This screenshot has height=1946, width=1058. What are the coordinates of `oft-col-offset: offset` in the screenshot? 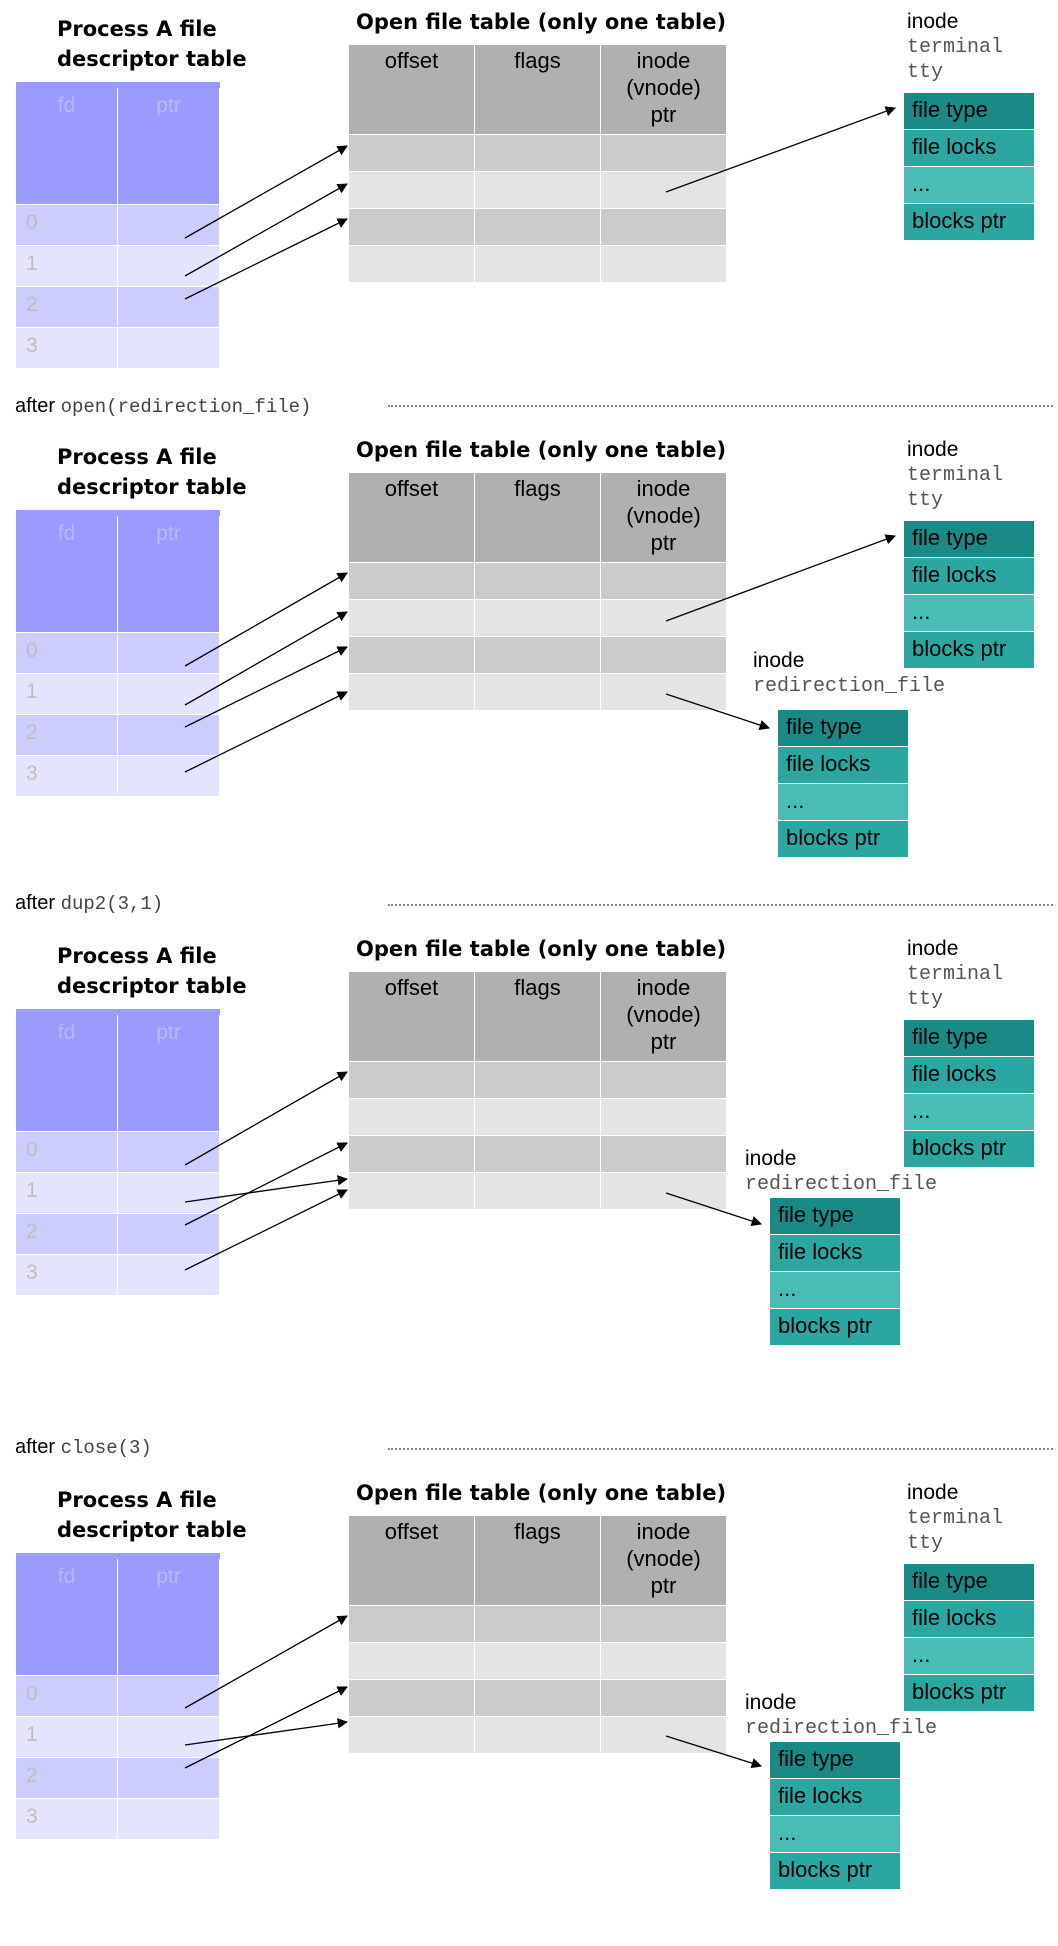 It's located at (412, 518).